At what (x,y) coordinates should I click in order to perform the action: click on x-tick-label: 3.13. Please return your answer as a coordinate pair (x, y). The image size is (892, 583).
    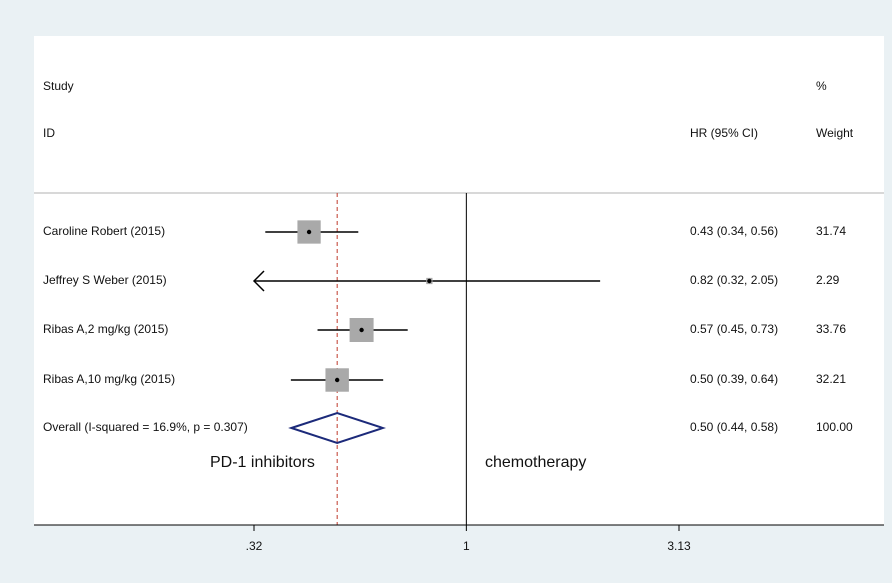
    Looking at the image, I should click on (679, 546).